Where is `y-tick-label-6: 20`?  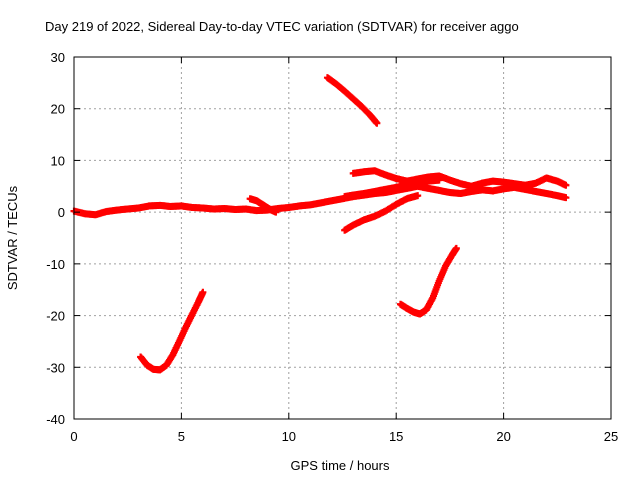 y-tick-label-6: 20 is located at coordinates (58, 109).